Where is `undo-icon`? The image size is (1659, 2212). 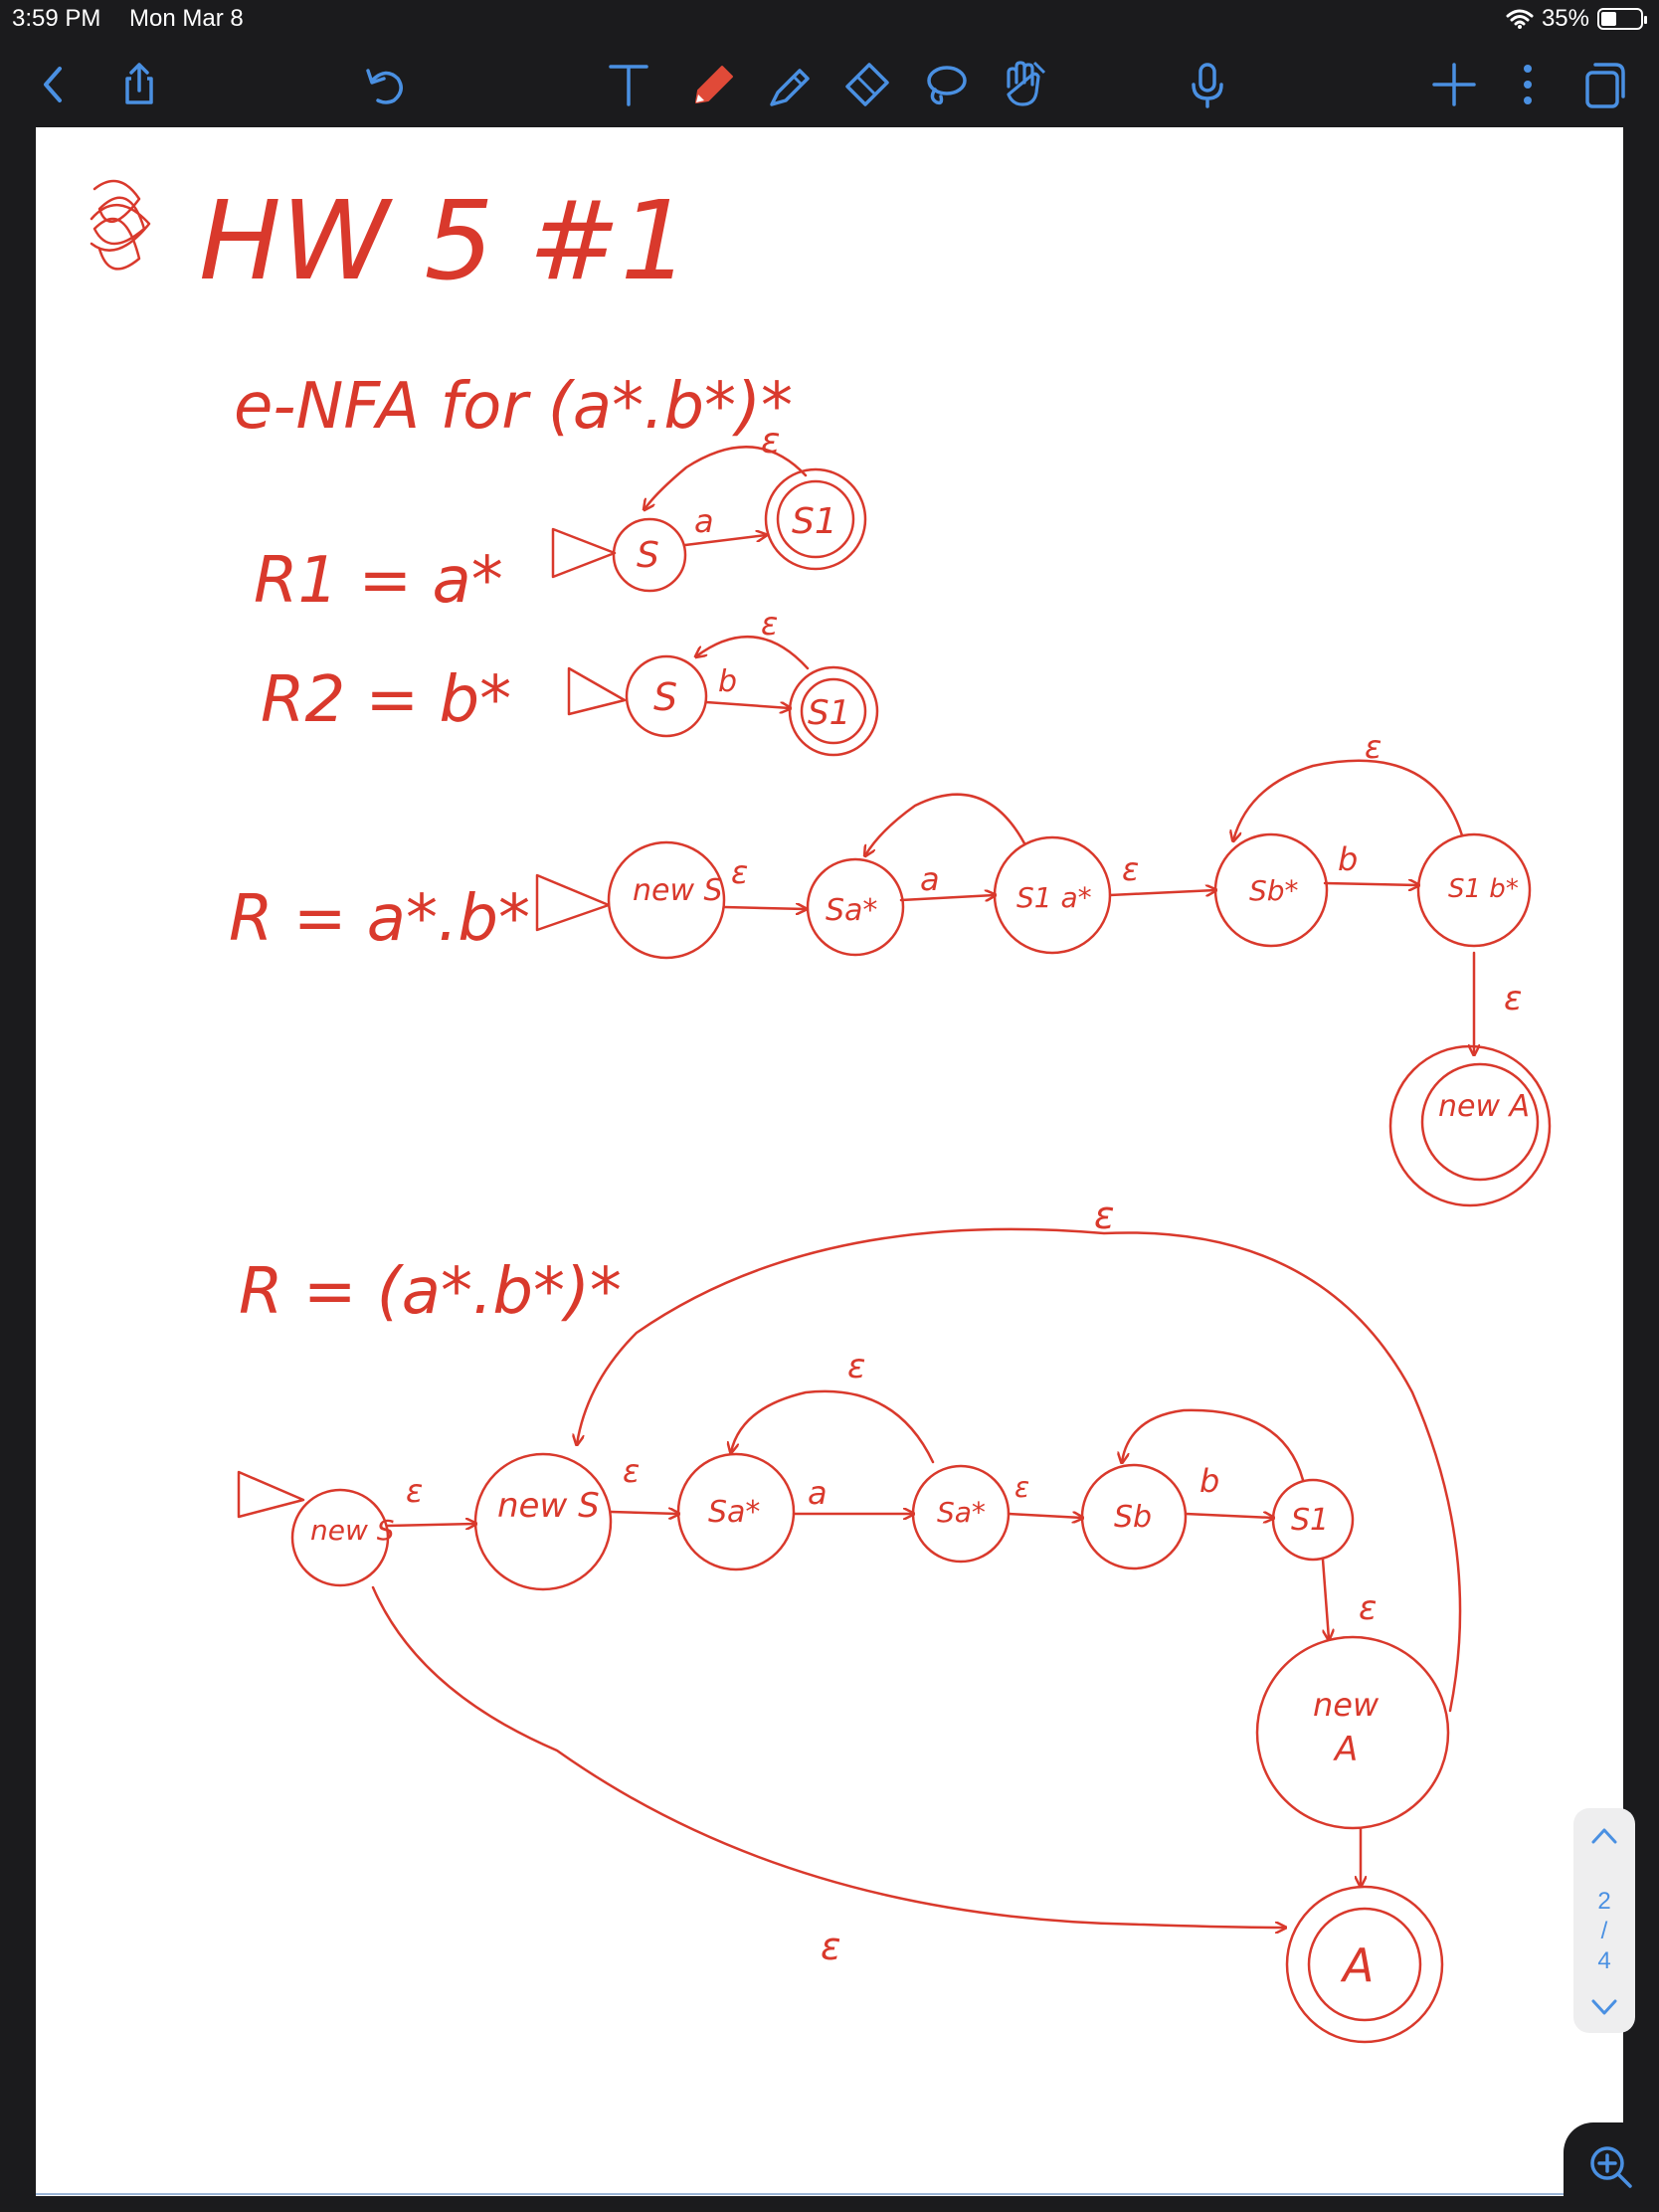
undo-icon is located at coordinates (384, 86).